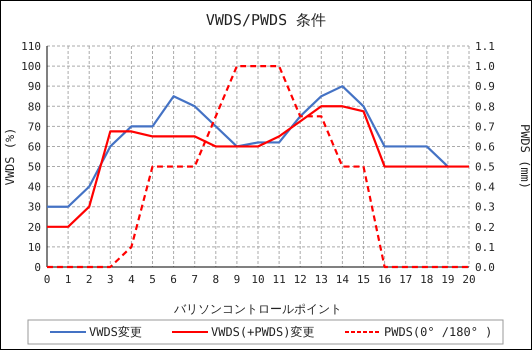 This screenshot has height=350, width=532. What do you see at coordinates (152, 279) in the screenshot?
I see `x-tick-label: 5` at bounding box center [152, 279].